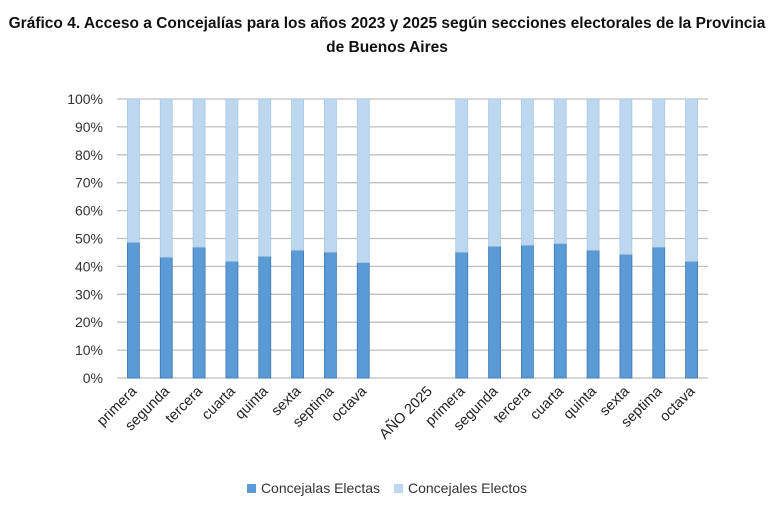  I want to click on legend-item: Concejales Electos, so click(460, 488).